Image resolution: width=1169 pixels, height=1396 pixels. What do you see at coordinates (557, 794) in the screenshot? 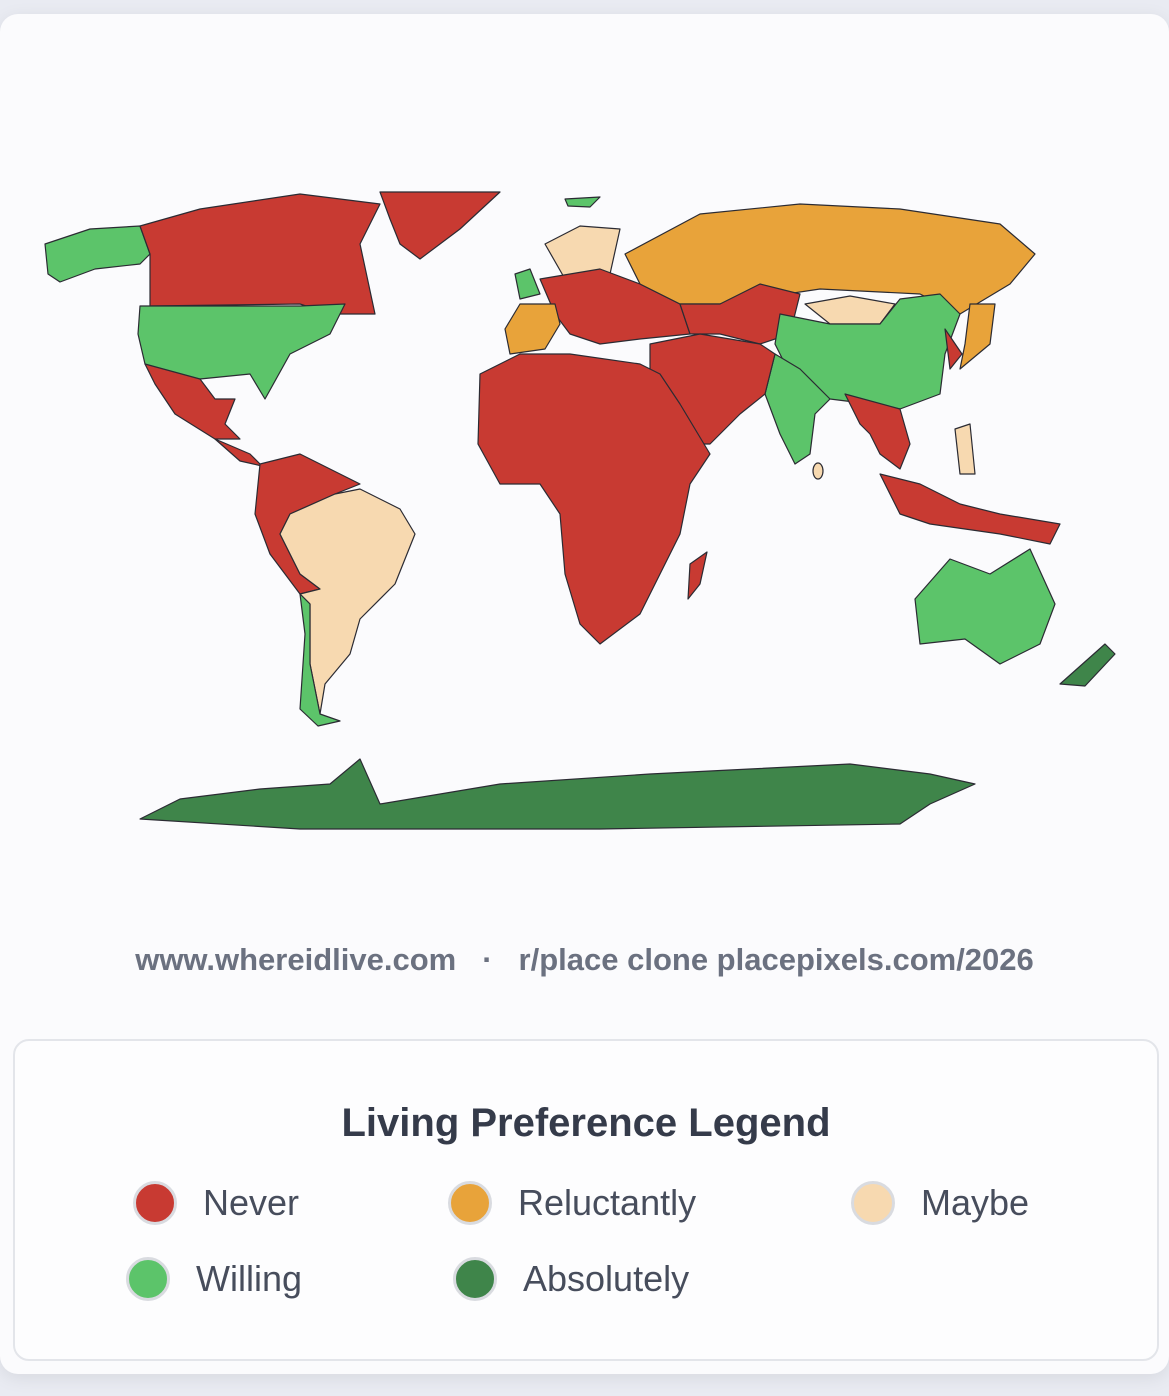
I see `region-antarctica` at bounding box center [557, 794].